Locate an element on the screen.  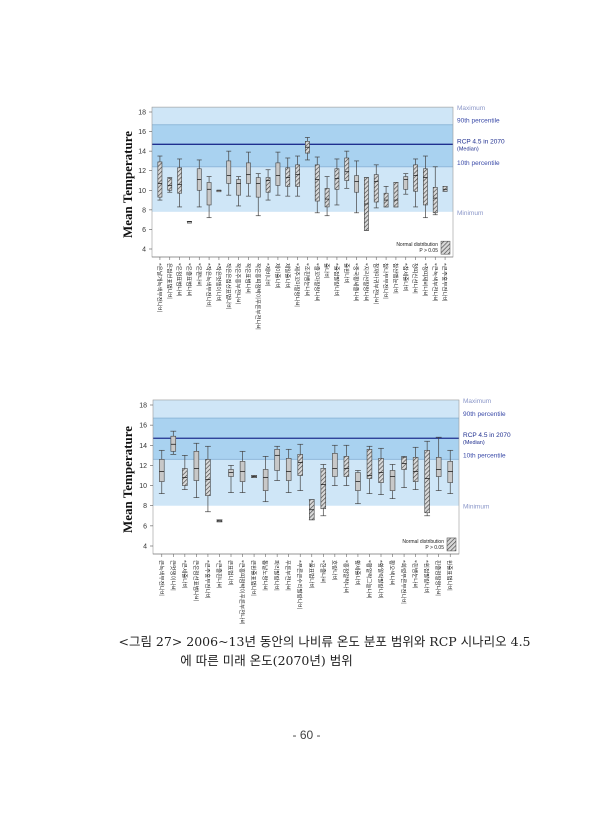
y-tick-label: 14 is located at coordinates (142, 152).